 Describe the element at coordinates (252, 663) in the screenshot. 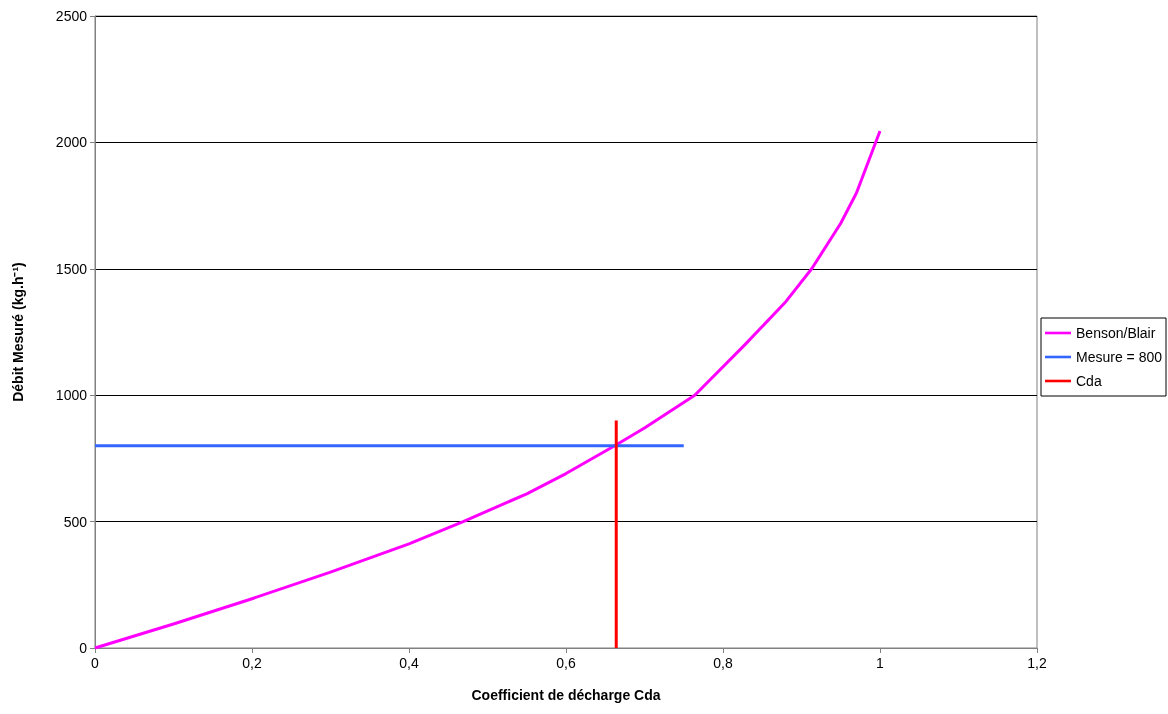

I see `x-tick-label: 0,2` at that location.